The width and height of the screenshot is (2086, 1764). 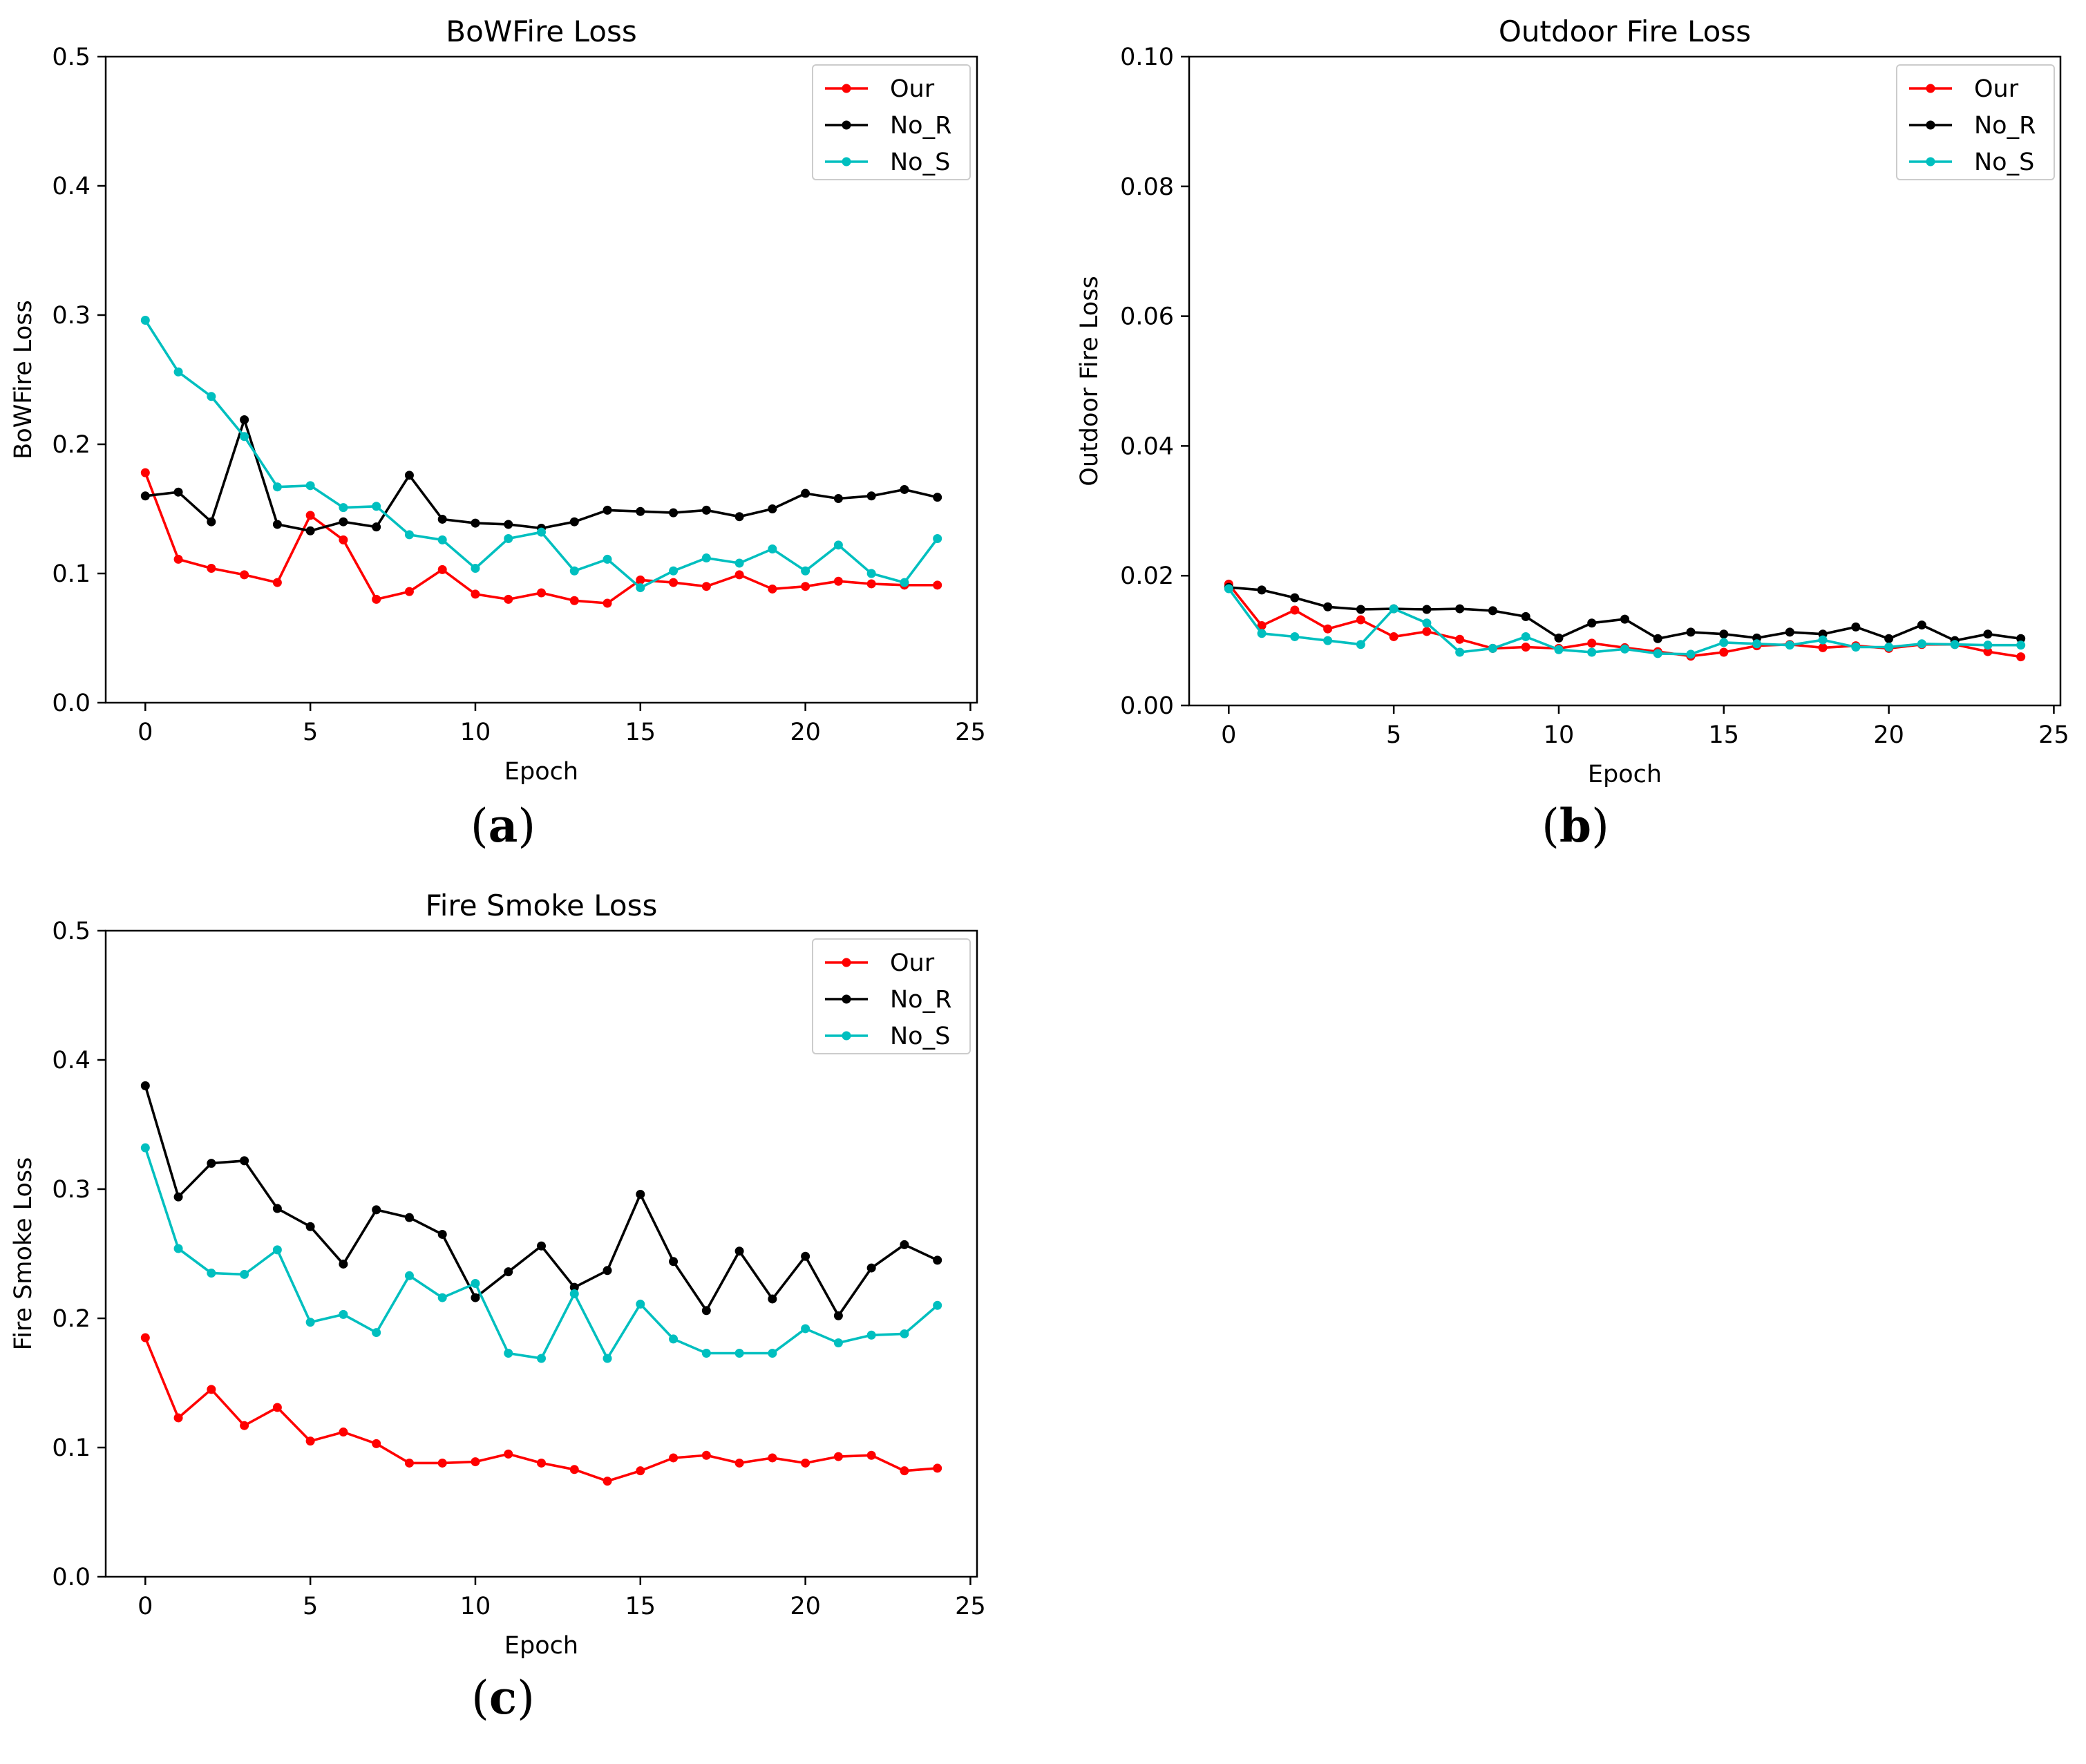 What do you see at coordinates (846, 162) in the screenshot?
I see `legend-marker-no-s` at bounding box center [846, 162].